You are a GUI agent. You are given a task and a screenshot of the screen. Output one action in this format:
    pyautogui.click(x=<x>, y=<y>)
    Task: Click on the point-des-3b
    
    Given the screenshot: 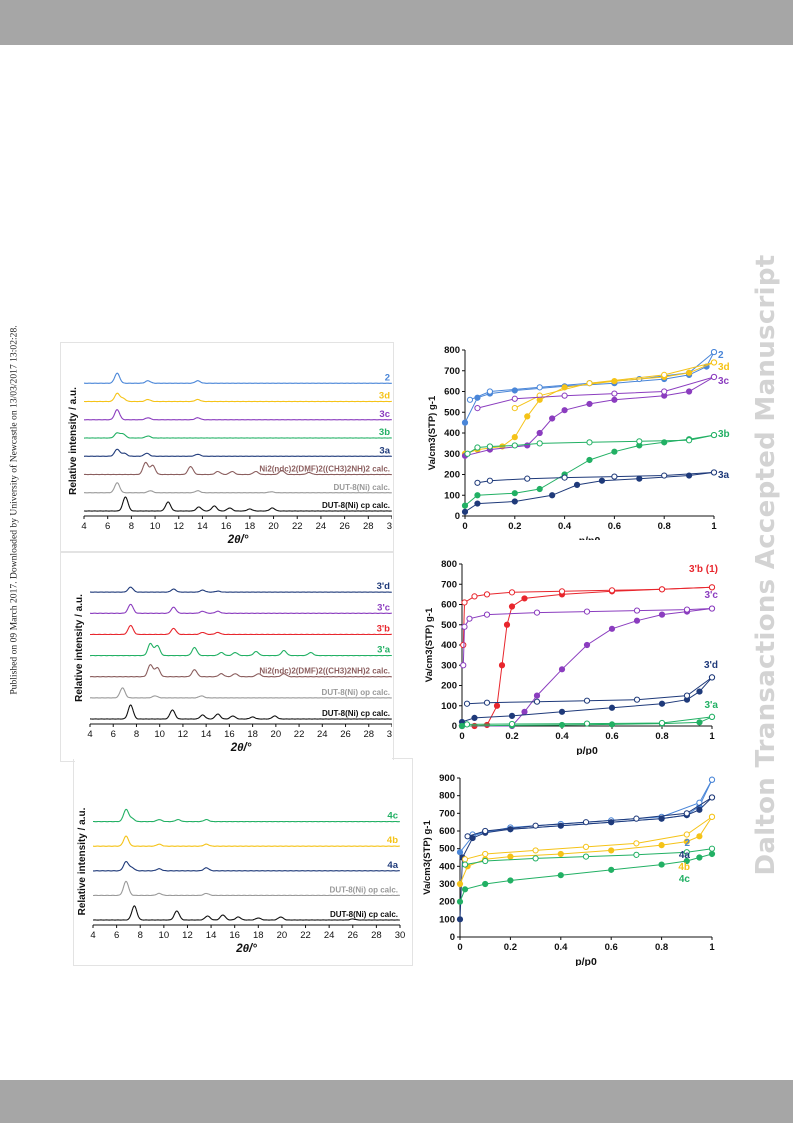 What is the action you would take?
    pyautogui.click(x=714, y=435)
    